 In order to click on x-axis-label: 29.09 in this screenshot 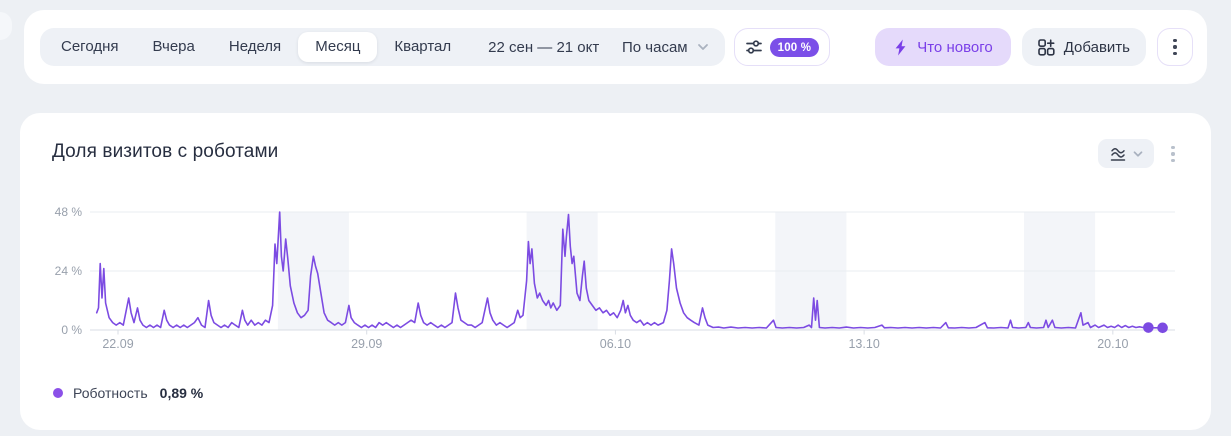, I will do `click(366, 344)`.